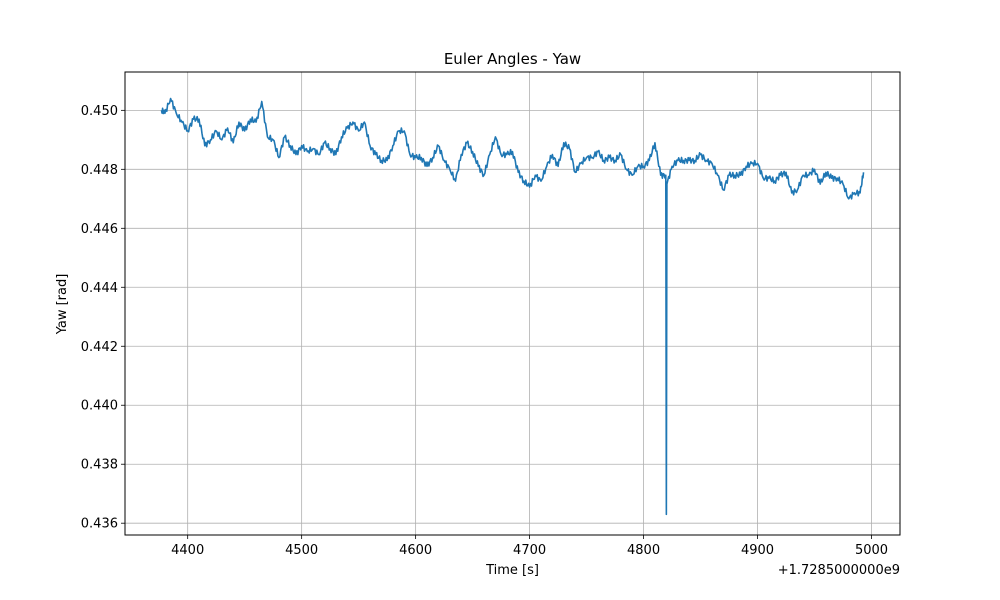 The height and width of the screenshot is (600, 1000). I want to click on chart-title: Euler Angles - Yaw, so click(512, 59).